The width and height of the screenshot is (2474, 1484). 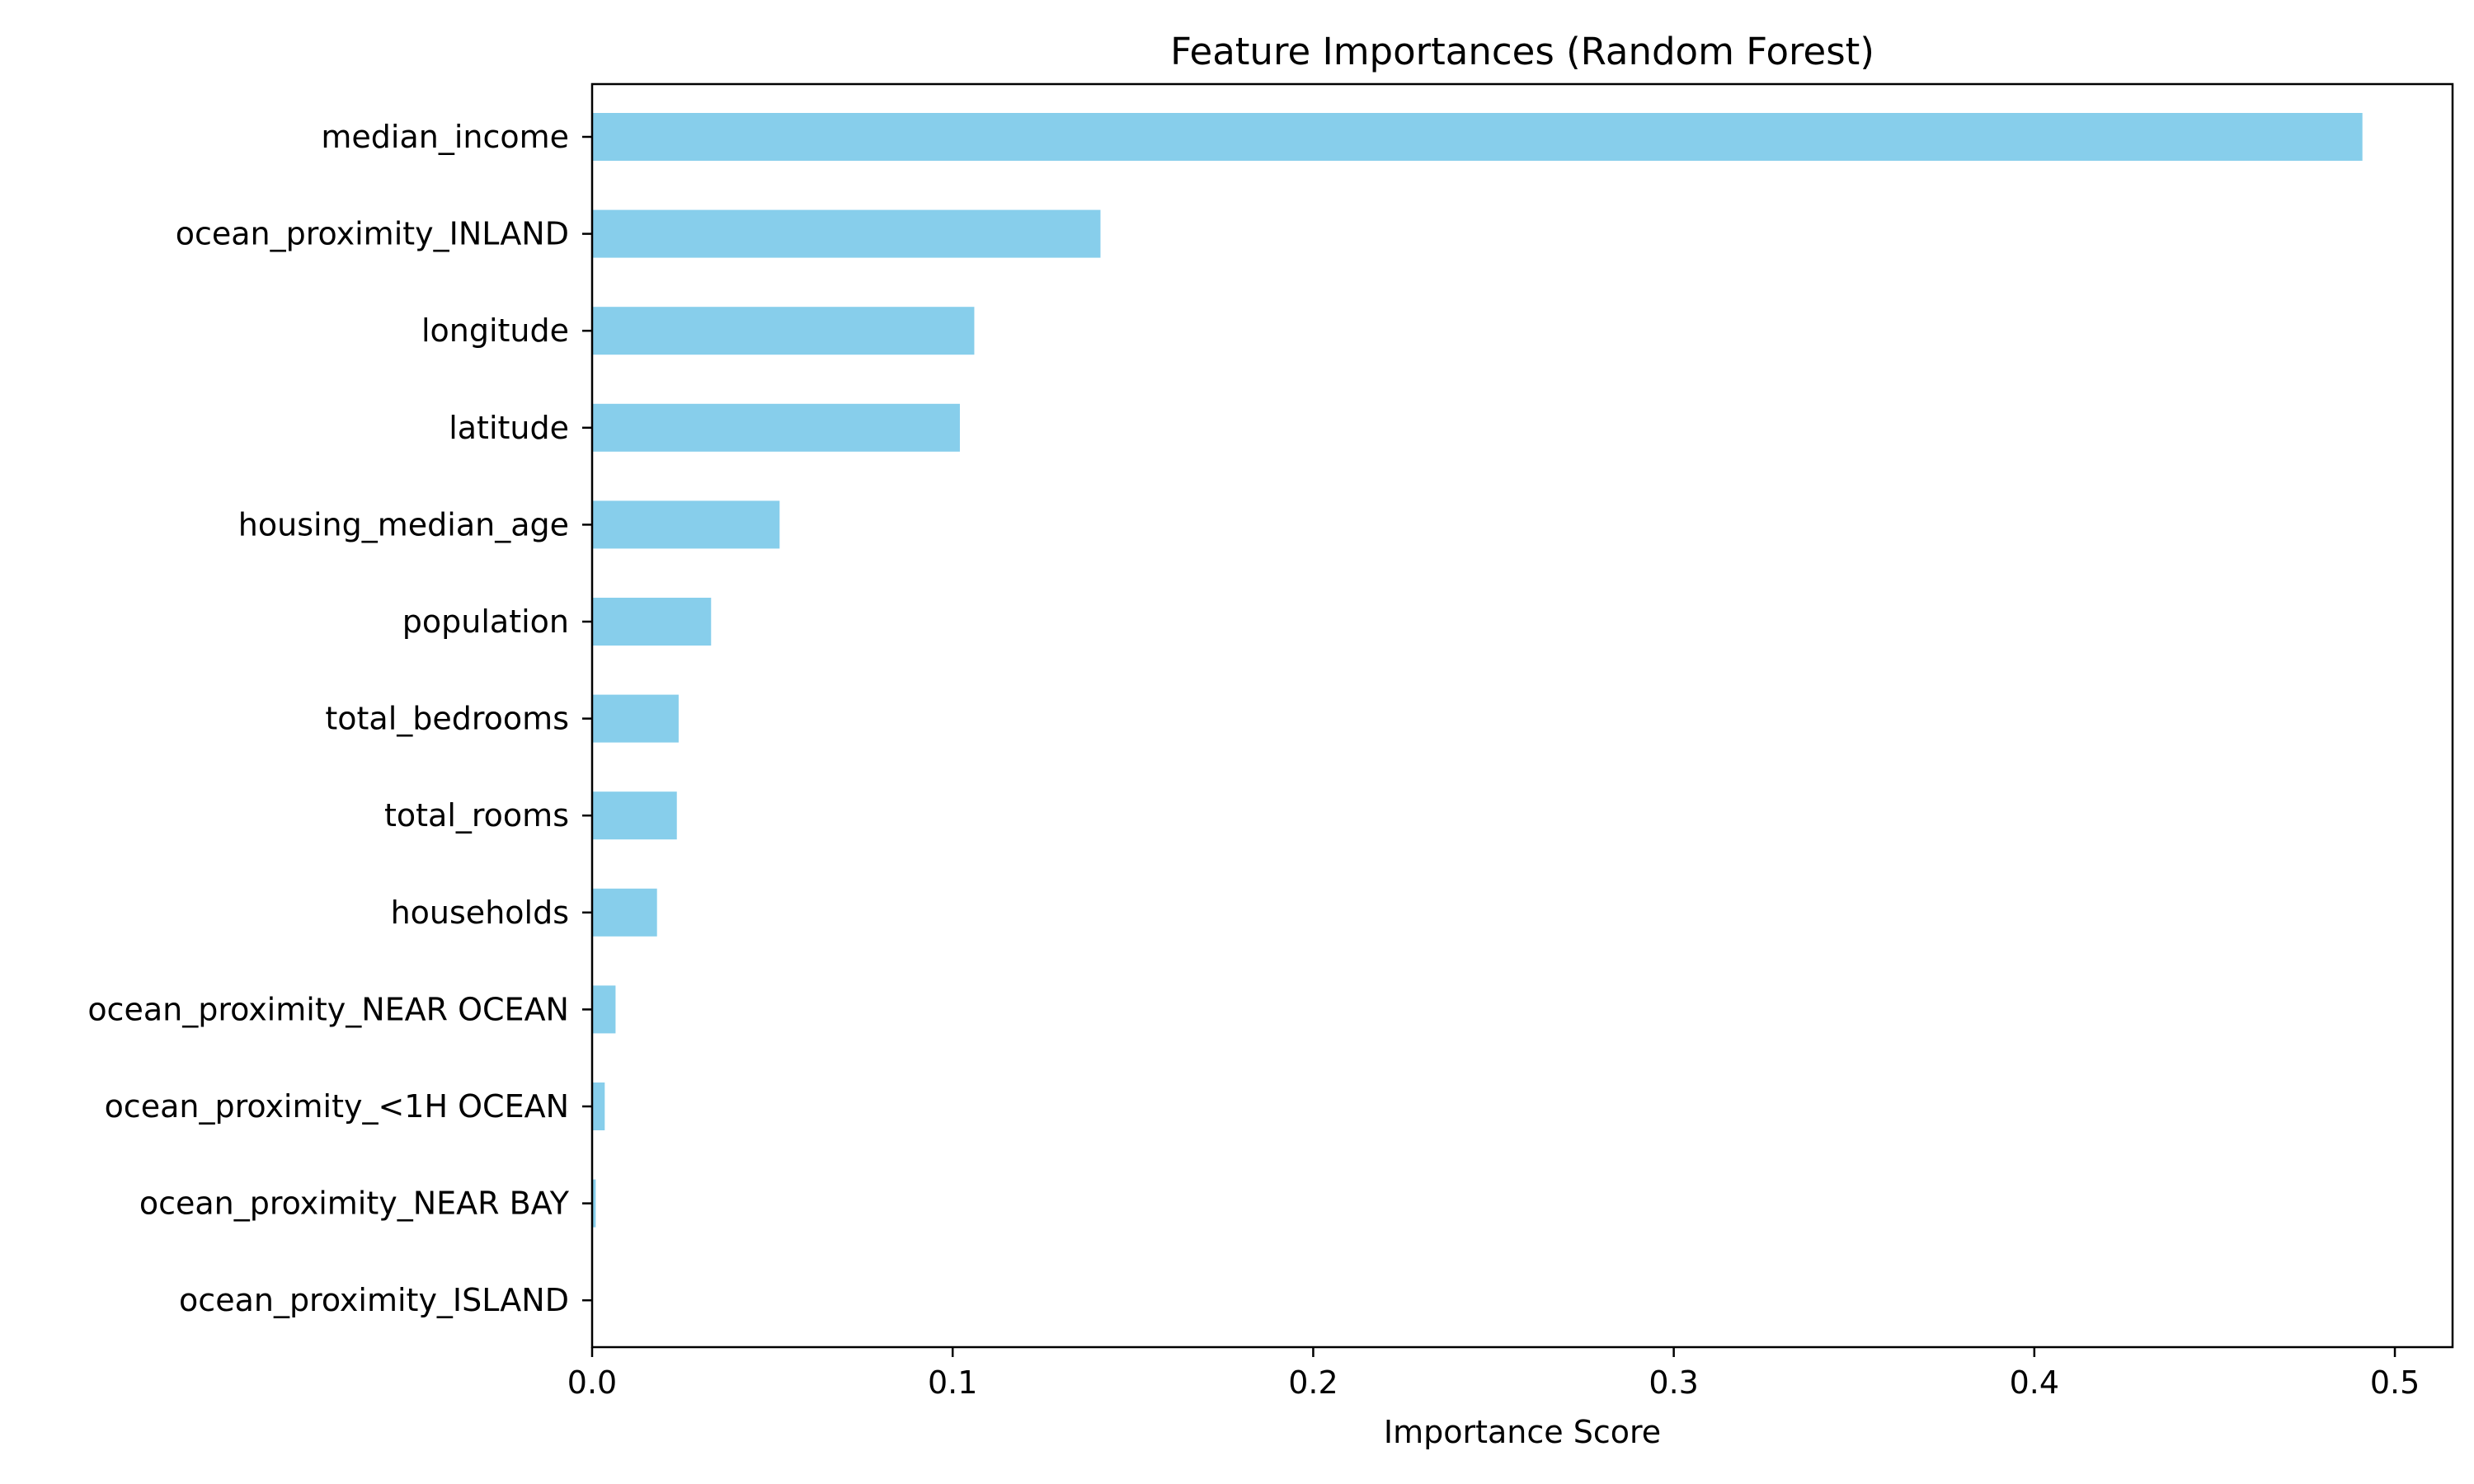 I want to click on bar-ocean-proximity-inland, so click(x=846, y=233).